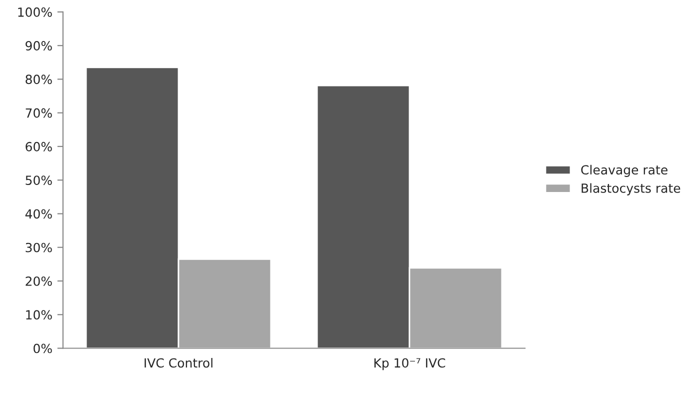  What do you see at coordinates (178, 363) in the screenshot?
I see `x-tick-label: IVC Control` at bounding box center [178, 363].